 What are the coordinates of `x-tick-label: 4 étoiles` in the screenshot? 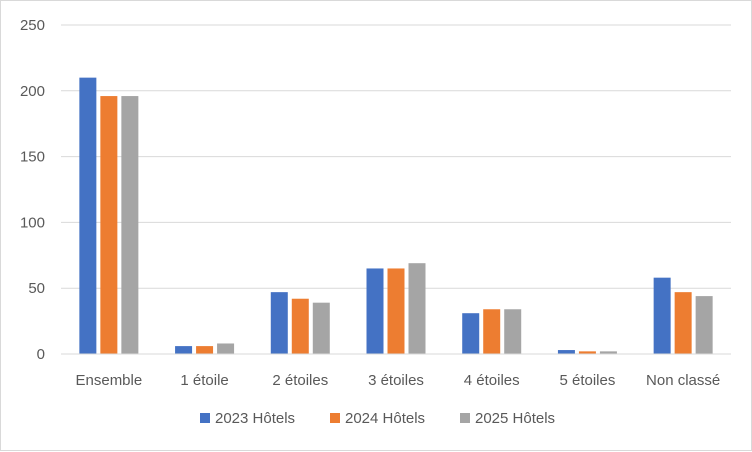 It's located at (492, 380).